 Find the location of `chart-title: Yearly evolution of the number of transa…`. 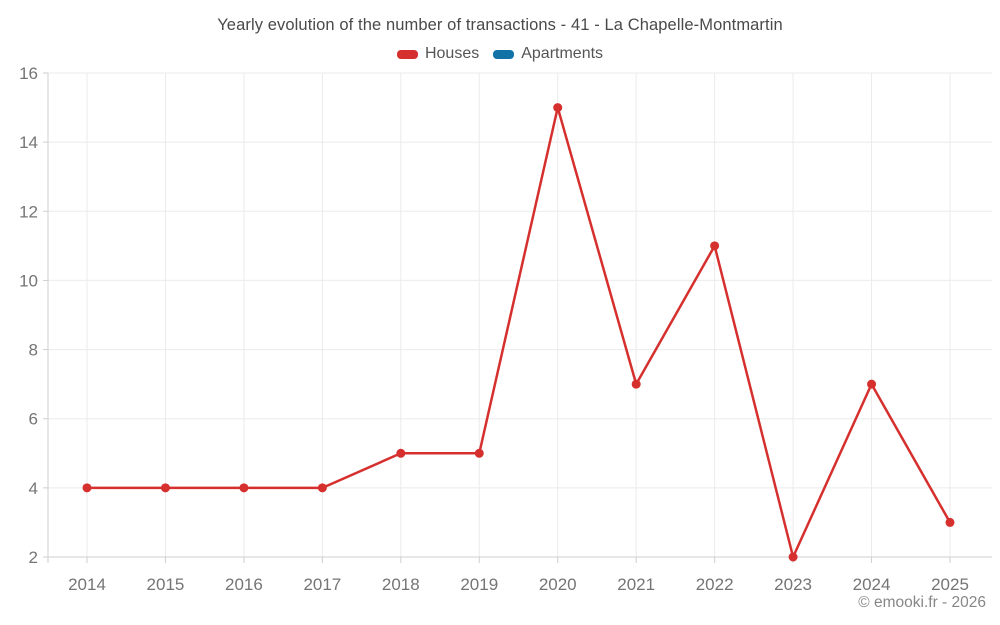

chart-title: Yearly evolution of the number of transa… is located at coordinates (500, 25).